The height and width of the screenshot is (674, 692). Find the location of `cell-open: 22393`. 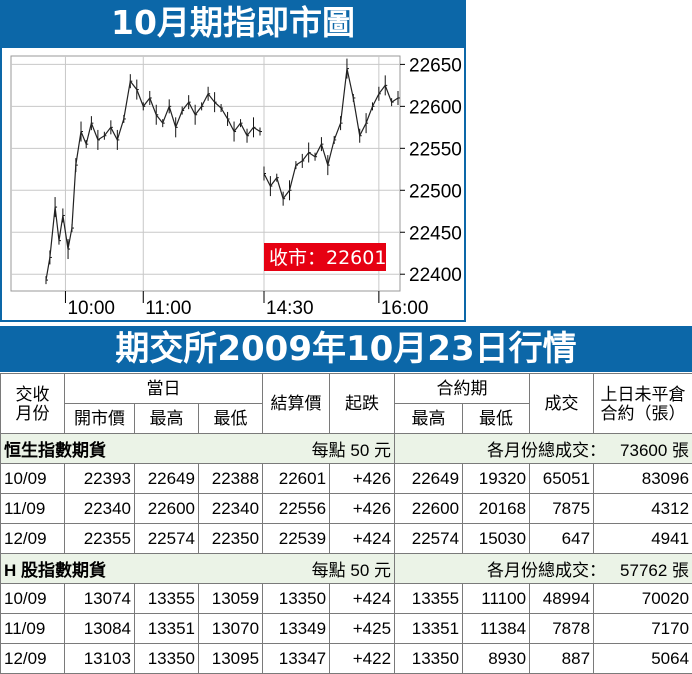

cell-open: 22393 is located at coordinates (100, 479).